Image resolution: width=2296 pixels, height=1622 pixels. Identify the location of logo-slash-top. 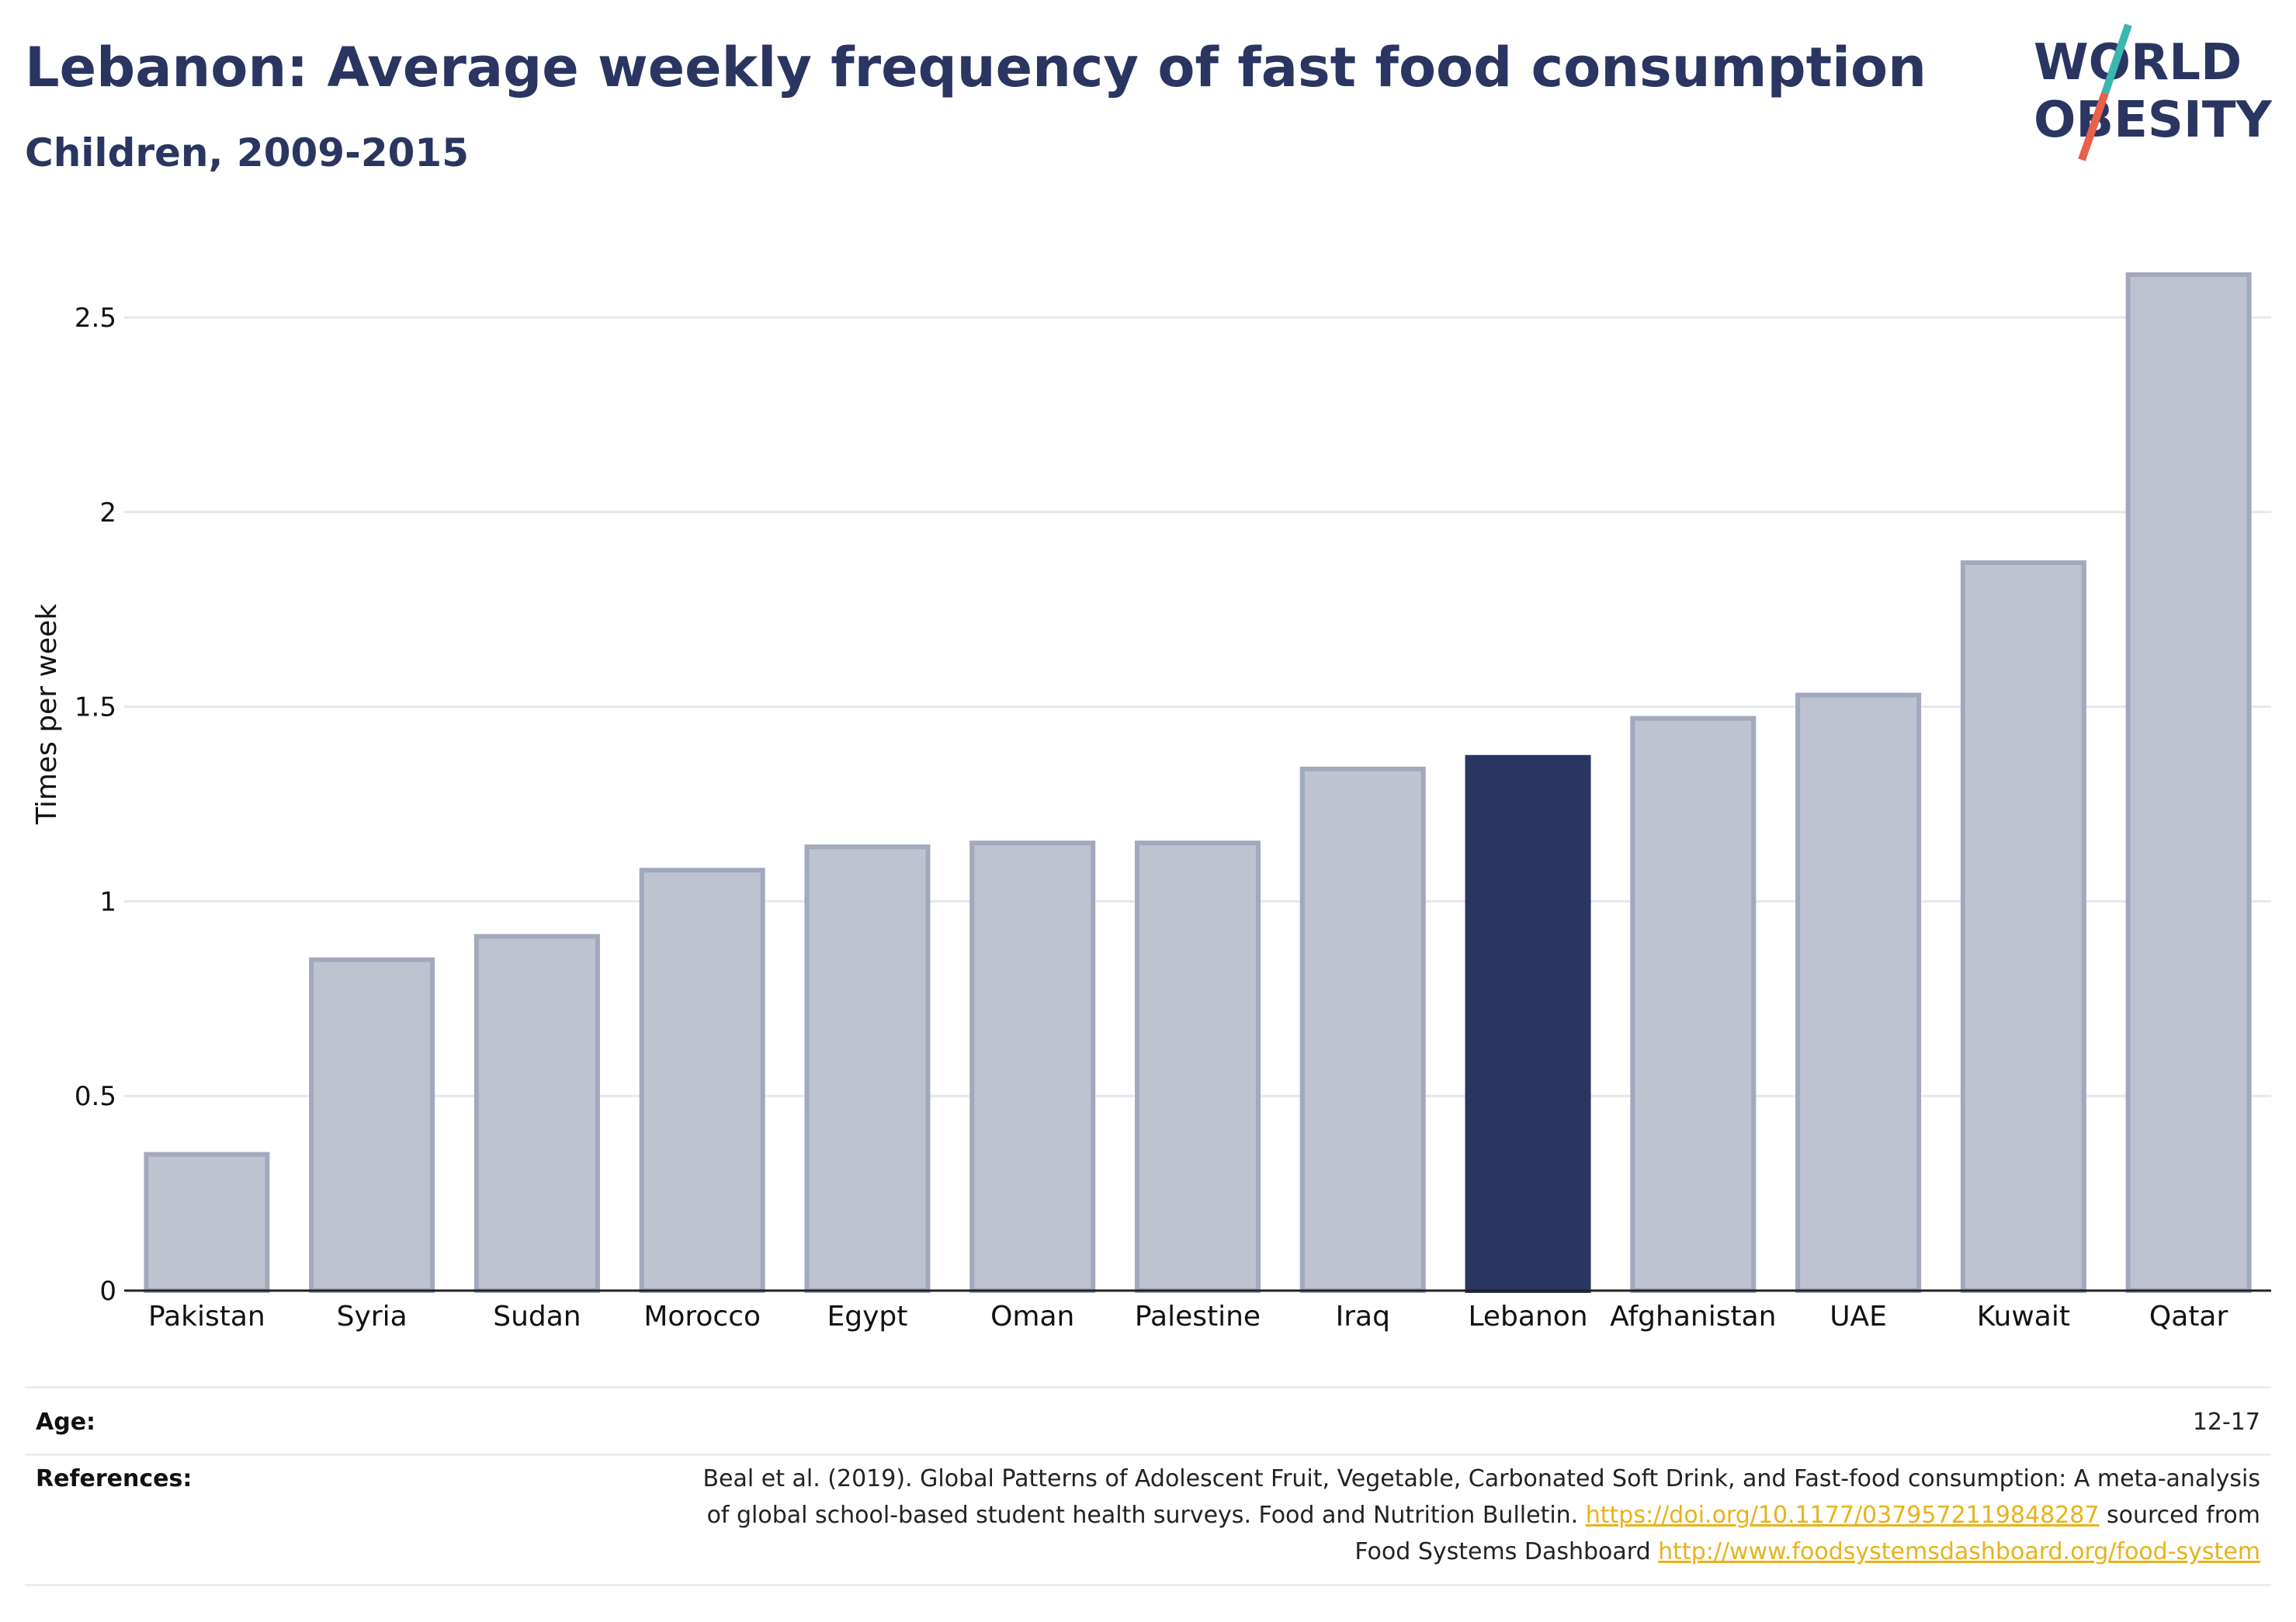
(2116, 59).